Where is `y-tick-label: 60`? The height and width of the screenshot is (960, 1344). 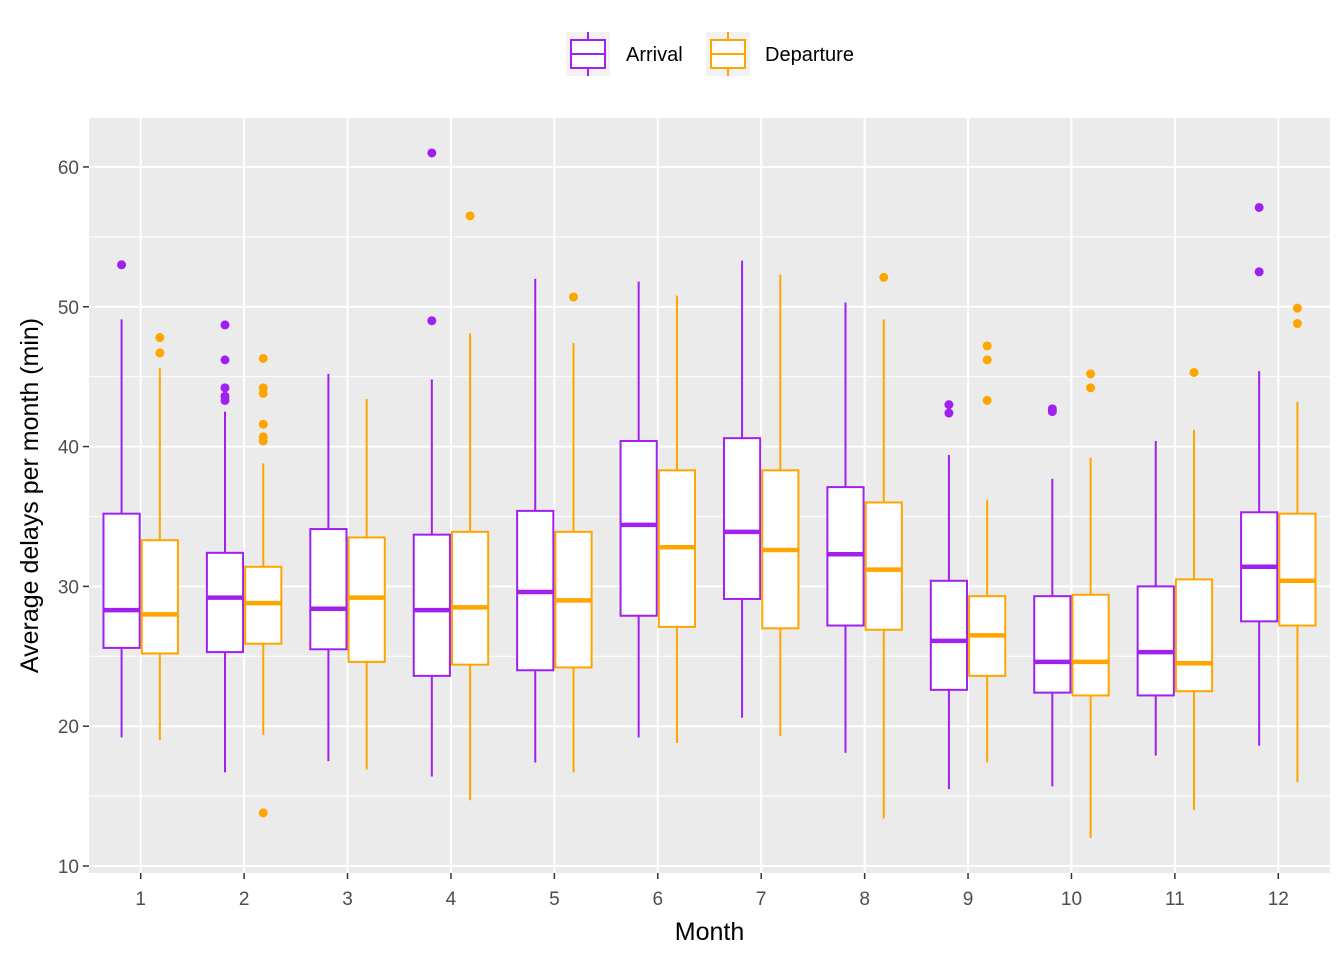
y-tick-label: 60 is located at coordinates (68, 168).